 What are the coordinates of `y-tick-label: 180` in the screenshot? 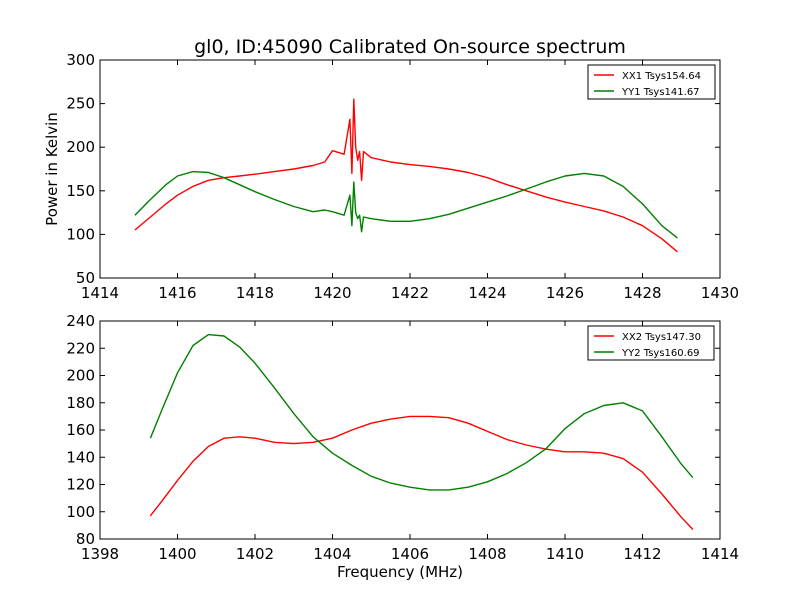 It's located at (80, 403).